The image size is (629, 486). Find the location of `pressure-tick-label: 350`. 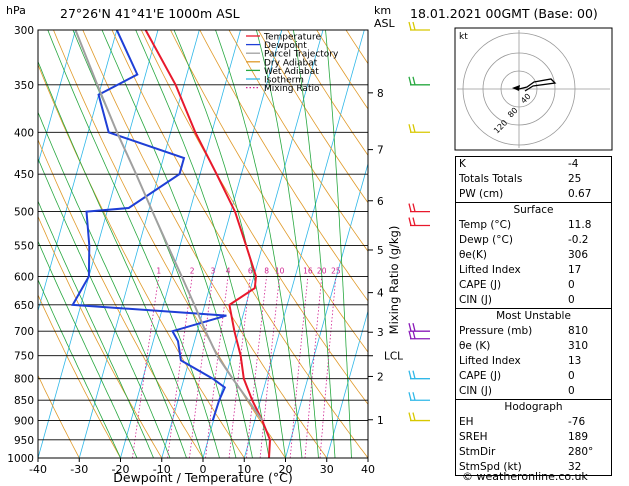

pressure-tick-label: 350 is located at coordinates (24, 86).